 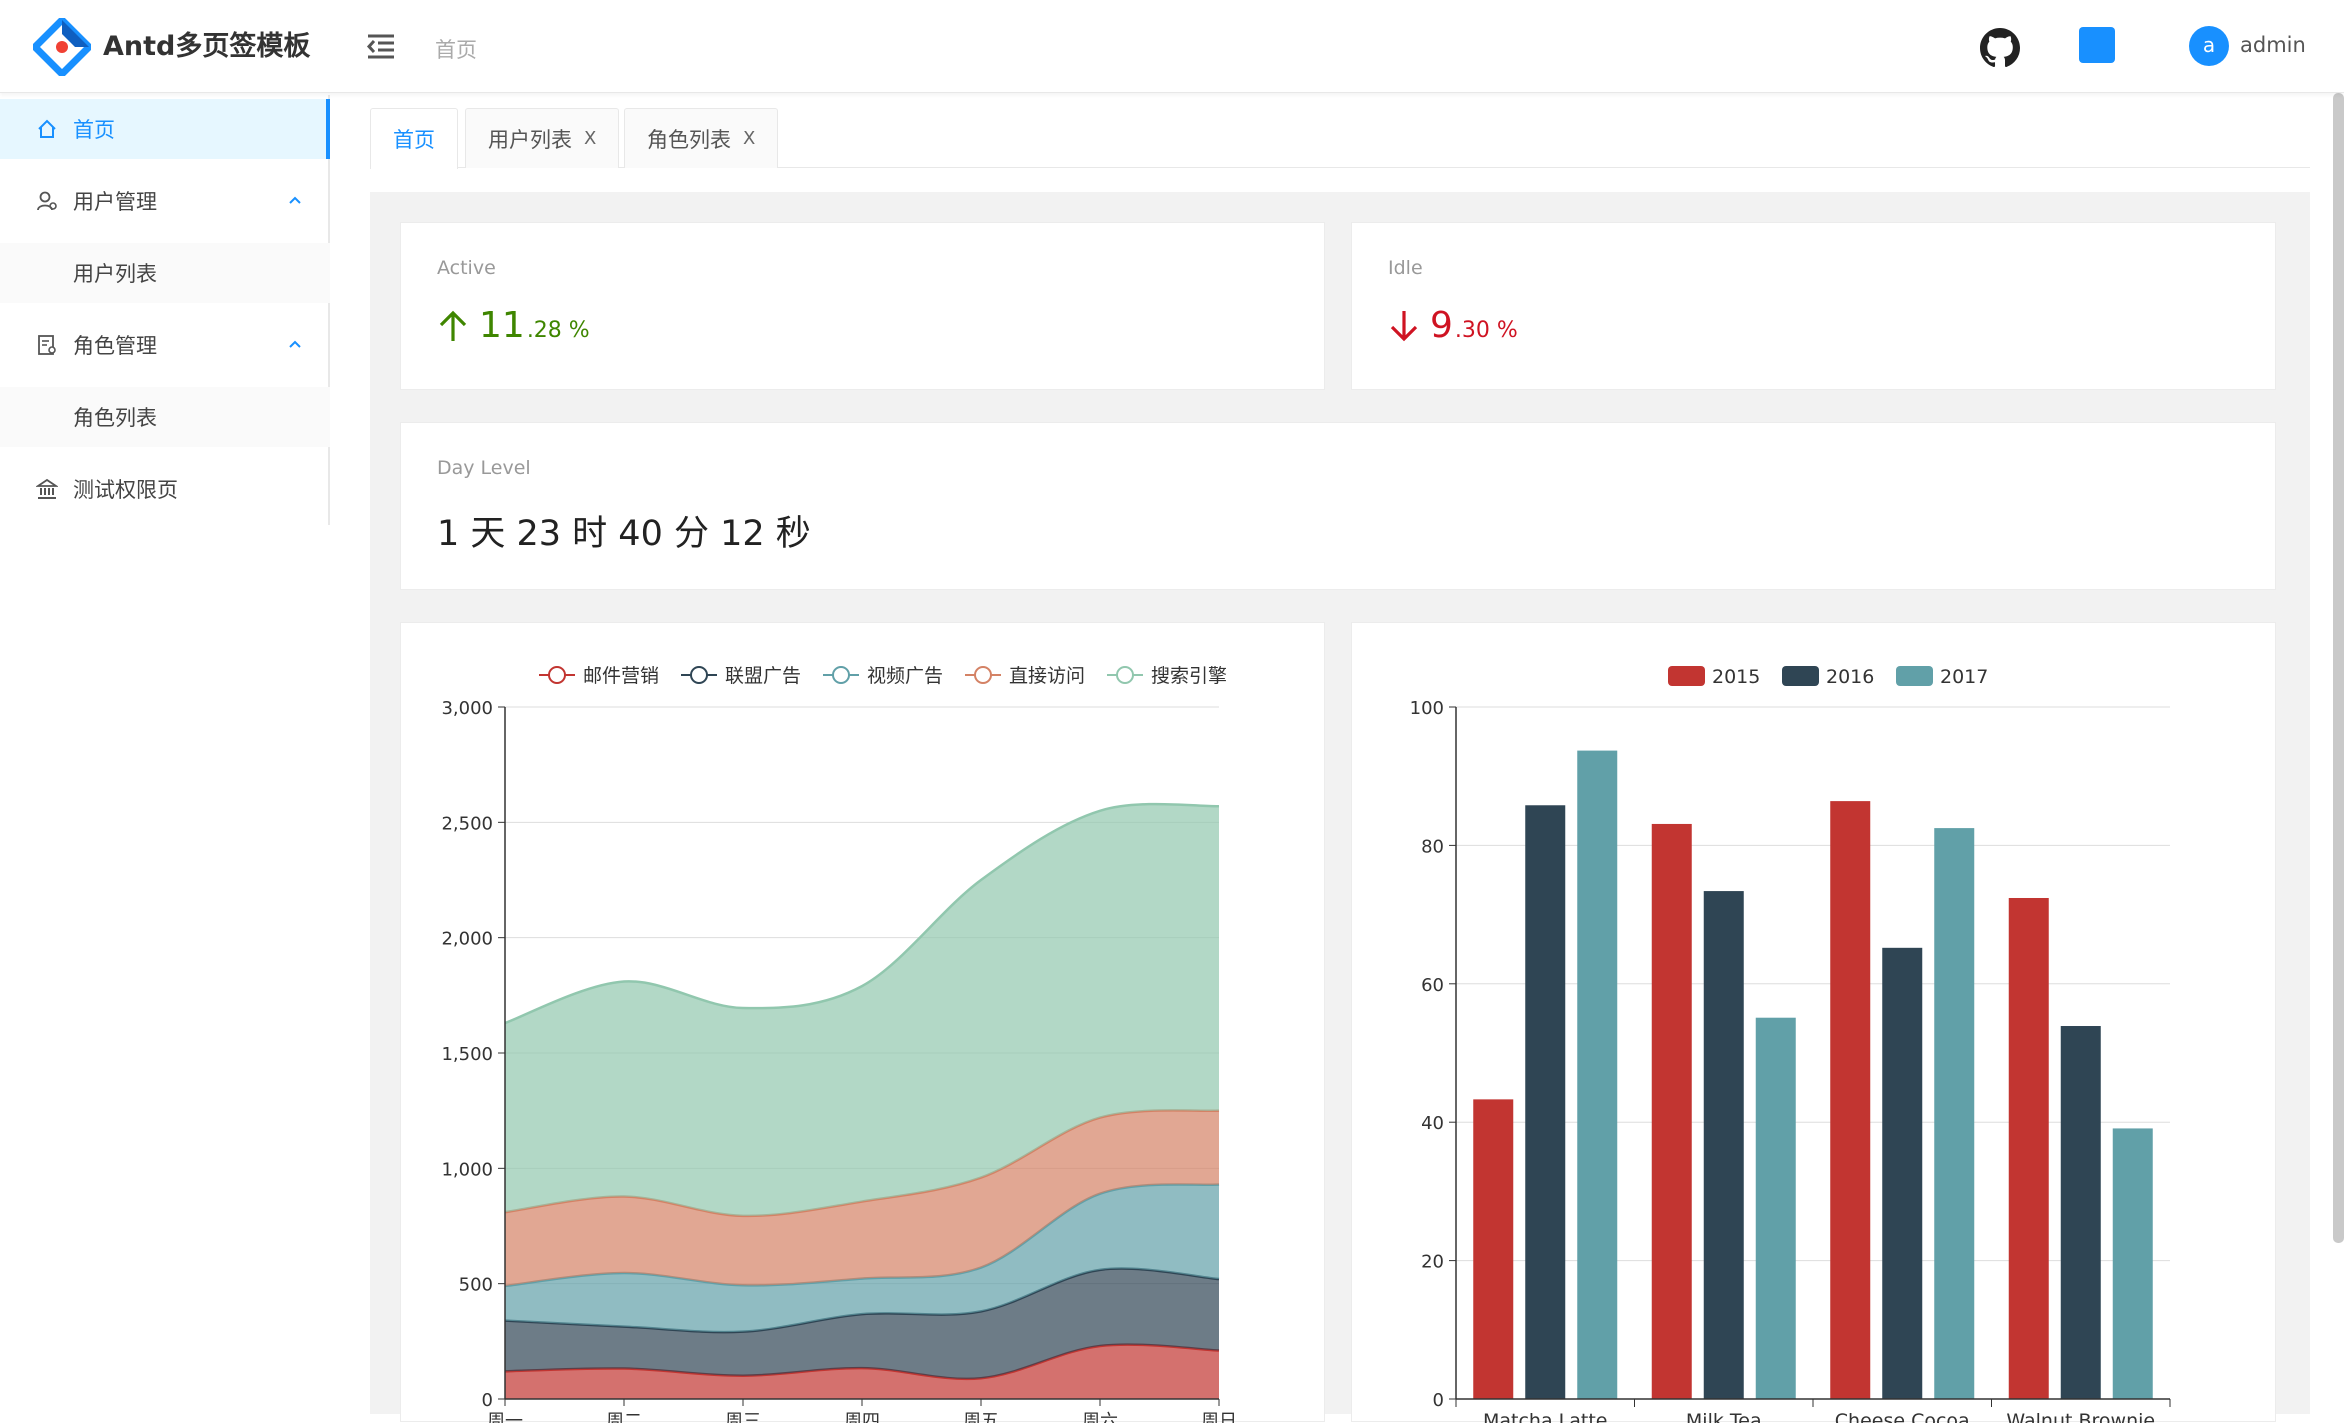 I want to click on sidebar-item-user-list: 用户列表, so click(x=165, y=273).